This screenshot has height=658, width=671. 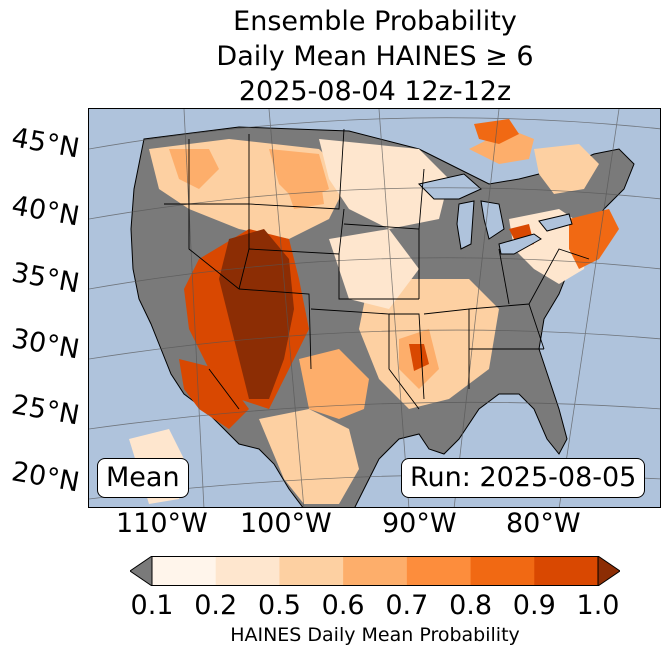 I want to click on lon-label-100: 100°W, so click(x=286, y=523).